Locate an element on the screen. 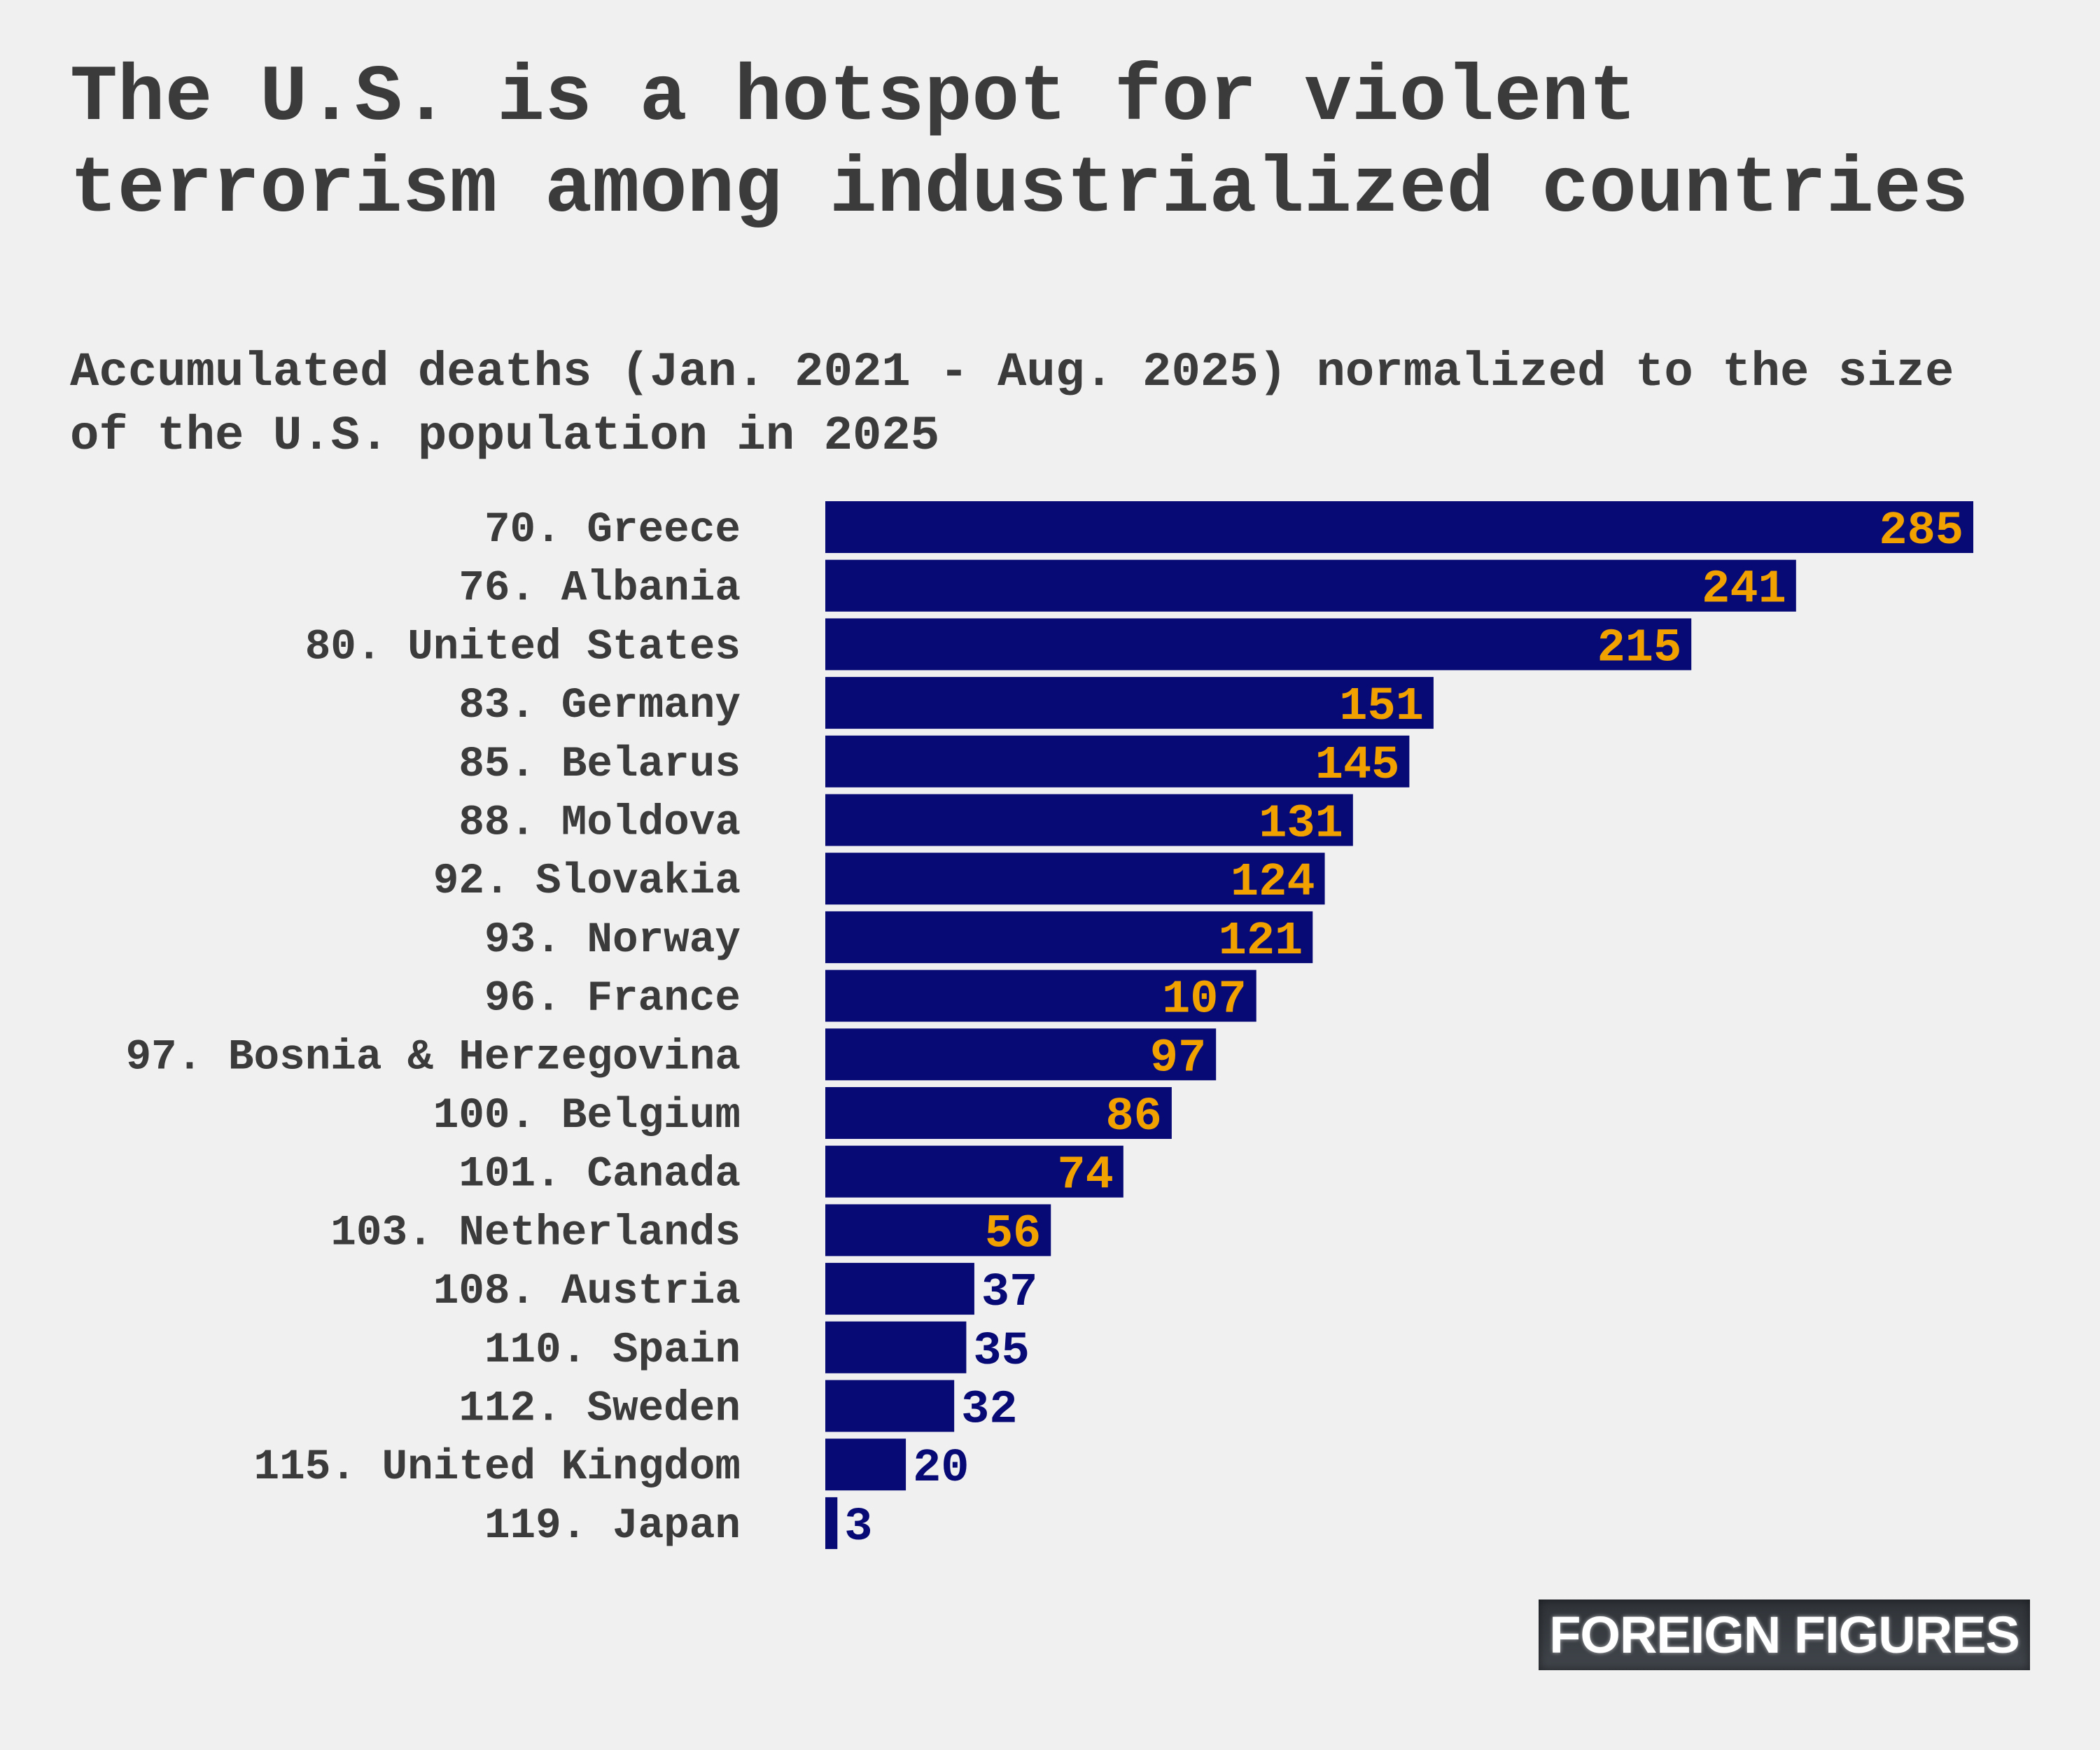 Image resolution: width=2100 pixels, height=1750 pixels. category-label: 83. Germany is located at coordinates (599, 706).